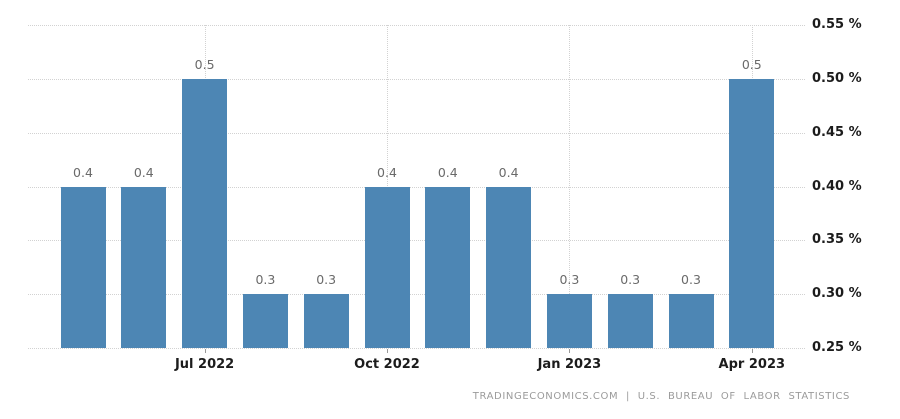  Describe the element at coordinates (837, 186) in the screenshot. I see `y-axis-label: 0.40 %` at that location.